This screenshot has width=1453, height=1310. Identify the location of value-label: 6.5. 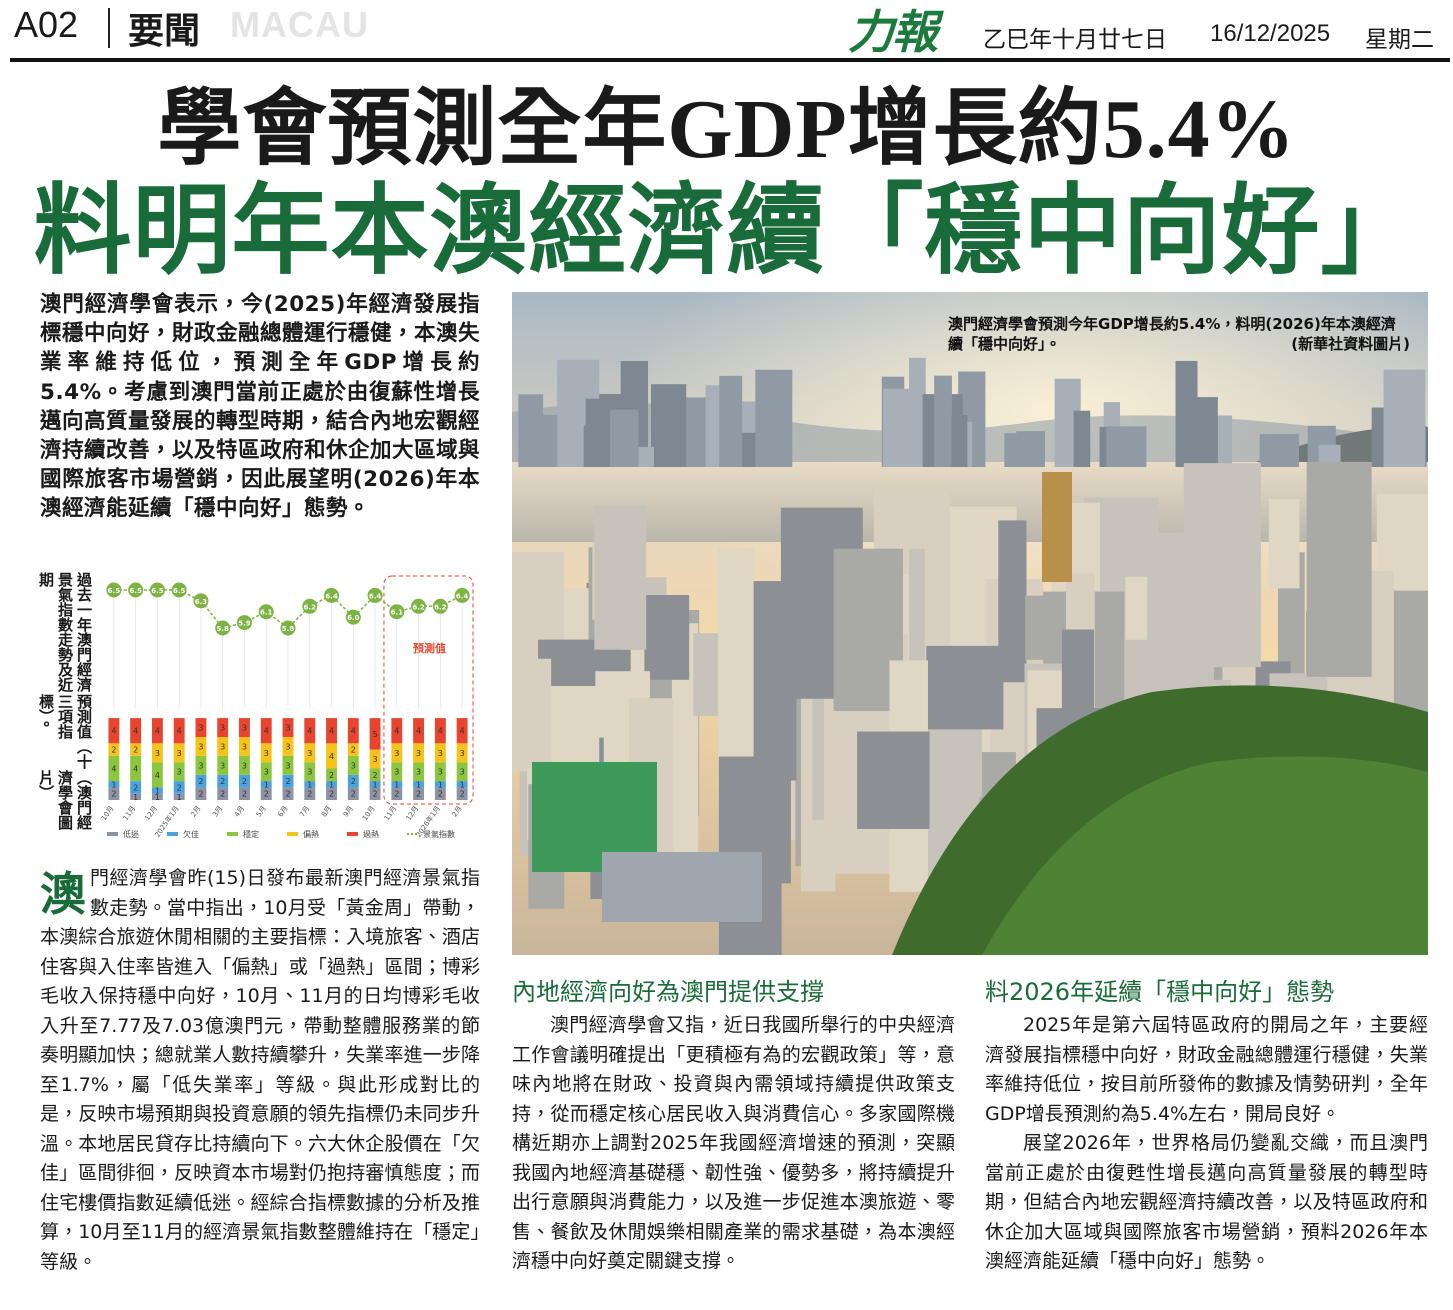
(135, 591).